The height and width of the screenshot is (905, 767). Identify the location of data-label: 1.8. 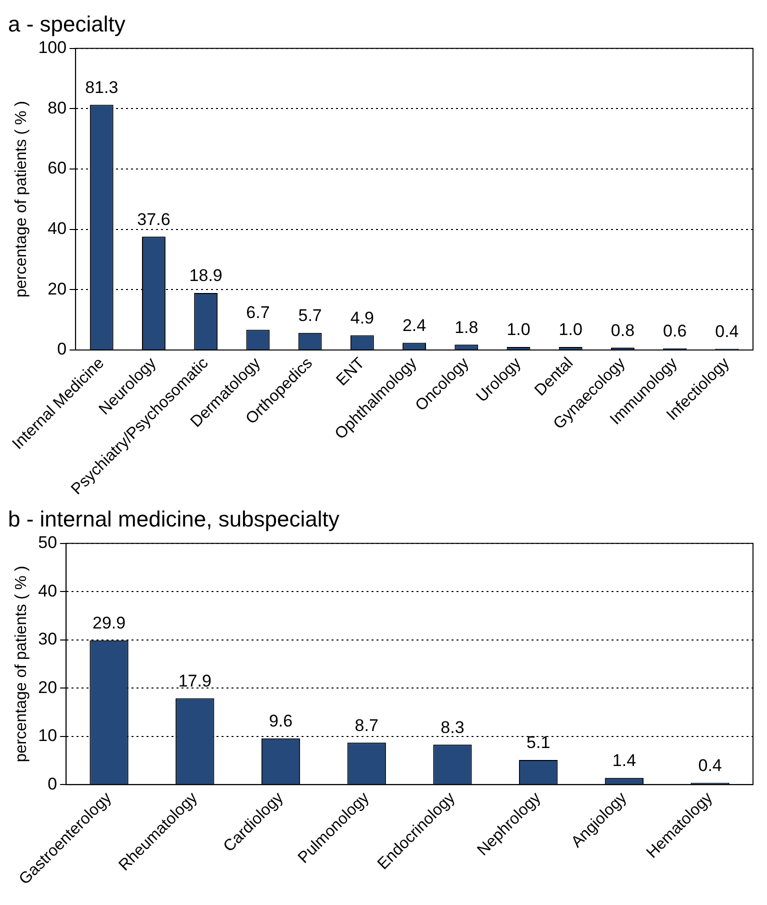
(466, 327).